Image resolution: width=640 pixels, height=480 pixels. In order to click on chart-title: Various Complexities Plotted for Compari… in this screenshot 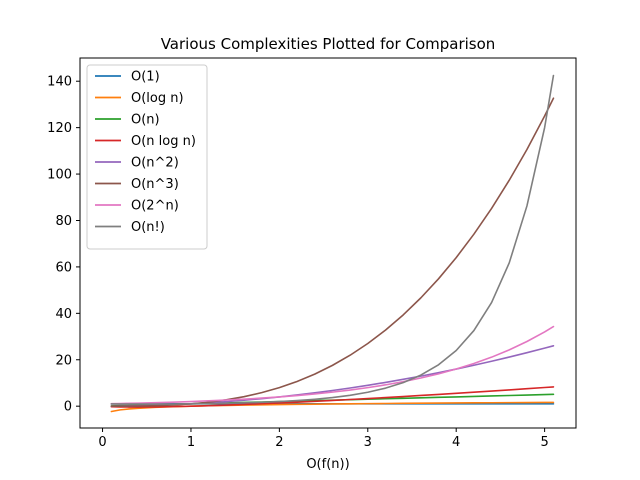, I will do `click(328, 44)`.